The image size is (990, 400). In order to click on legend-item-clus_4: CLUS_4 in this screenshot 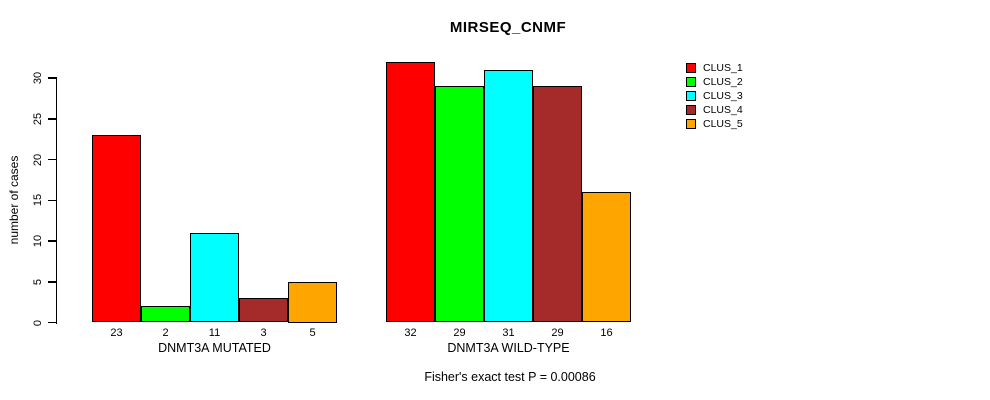, I will do `click(714, 110)`.